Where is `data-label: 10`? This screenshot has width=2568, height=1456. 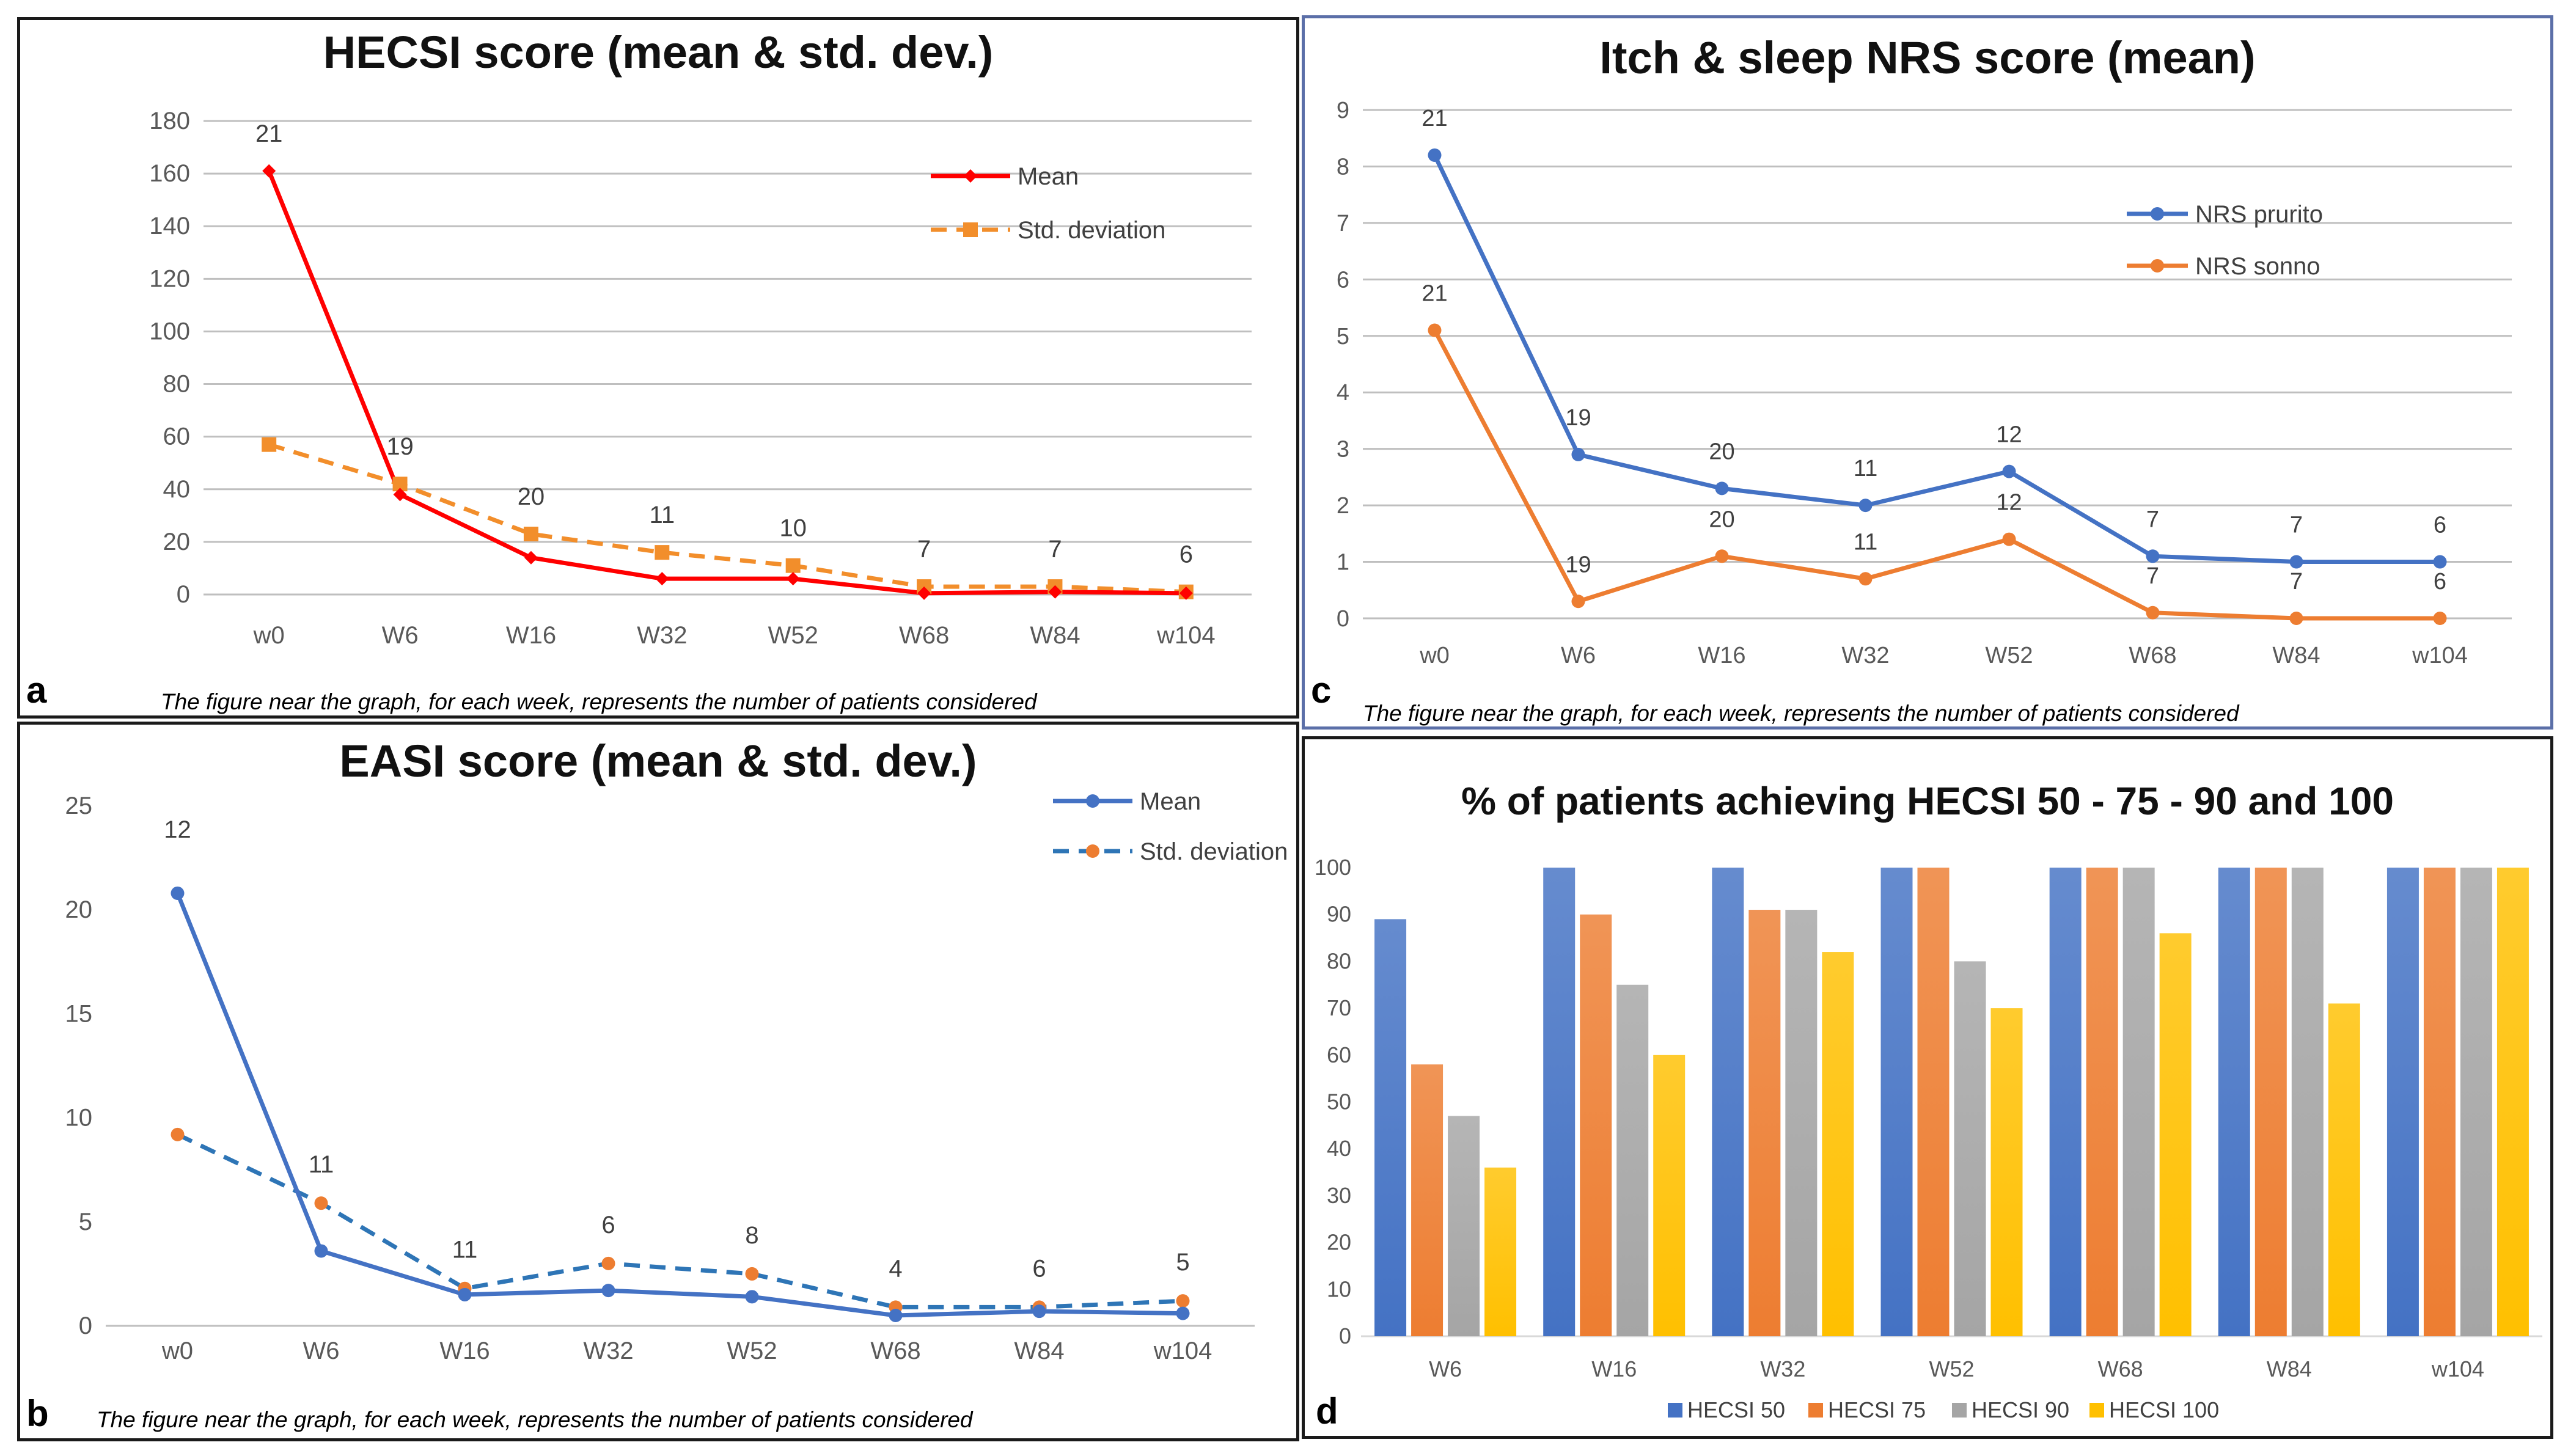 data-label: 10 is located at coordinates (793, 528).